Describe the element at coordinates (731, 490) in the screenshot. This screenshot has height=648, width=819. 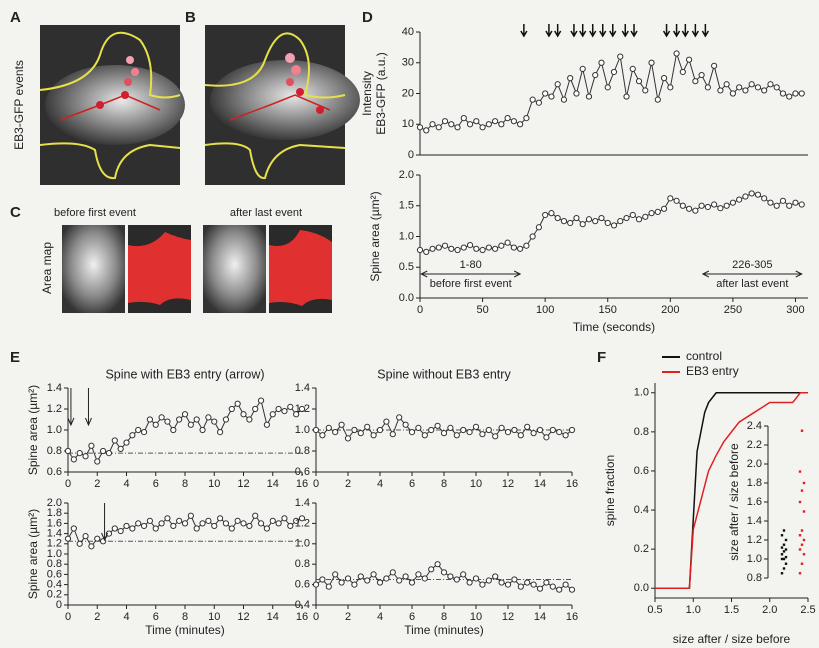
I see `cdf-line` at that location.